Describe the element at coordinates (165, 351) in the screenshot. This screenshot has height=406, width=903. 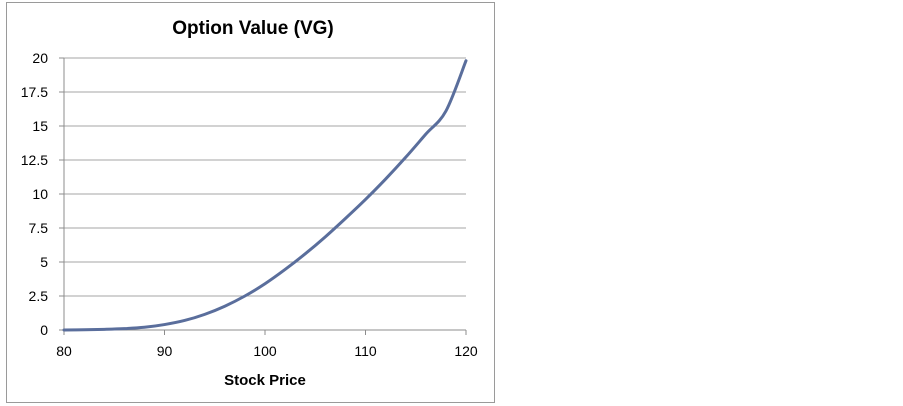
I see `x-tick-label: 90` at that location.